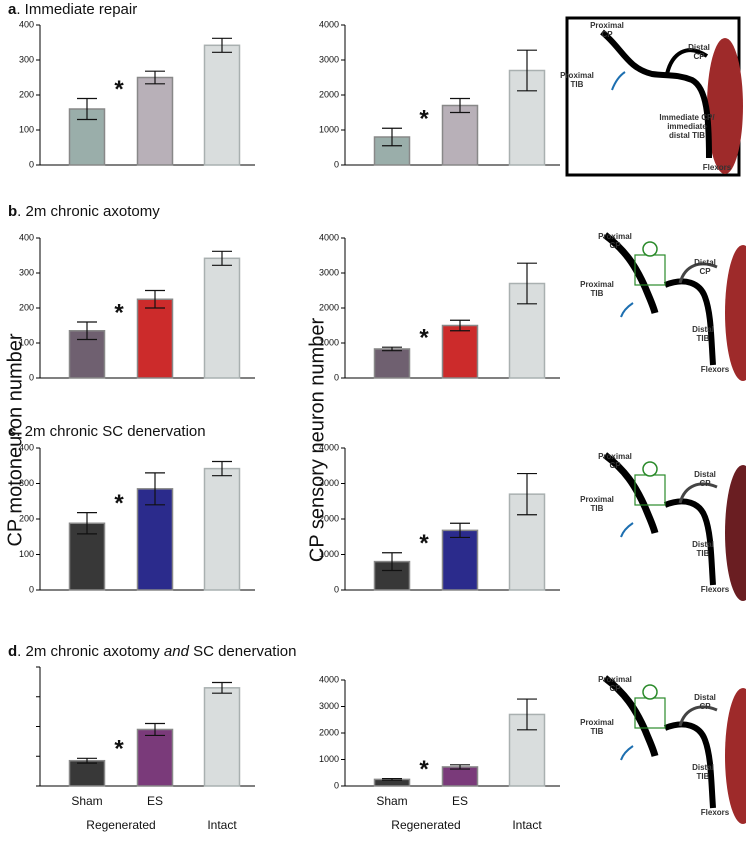 This screenshot has height=862, width=746. I want to click on panel-text-tail: SC denervation, so click(243, 651).